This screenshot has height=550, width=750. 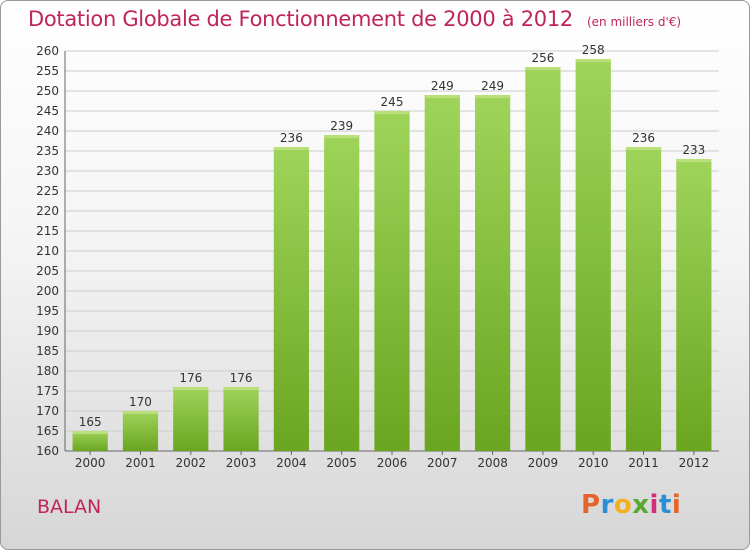 I want to click on x-tick-label: 2011, so click(x=643, y=463).